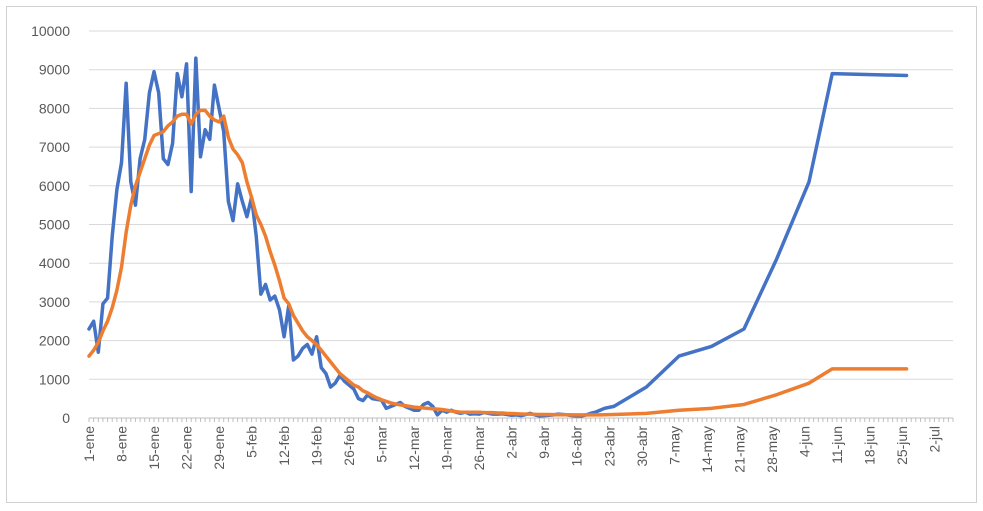 This screenshot has height=511, width=983. I want to click on y-tick-label: 1000, so click(54, 379).